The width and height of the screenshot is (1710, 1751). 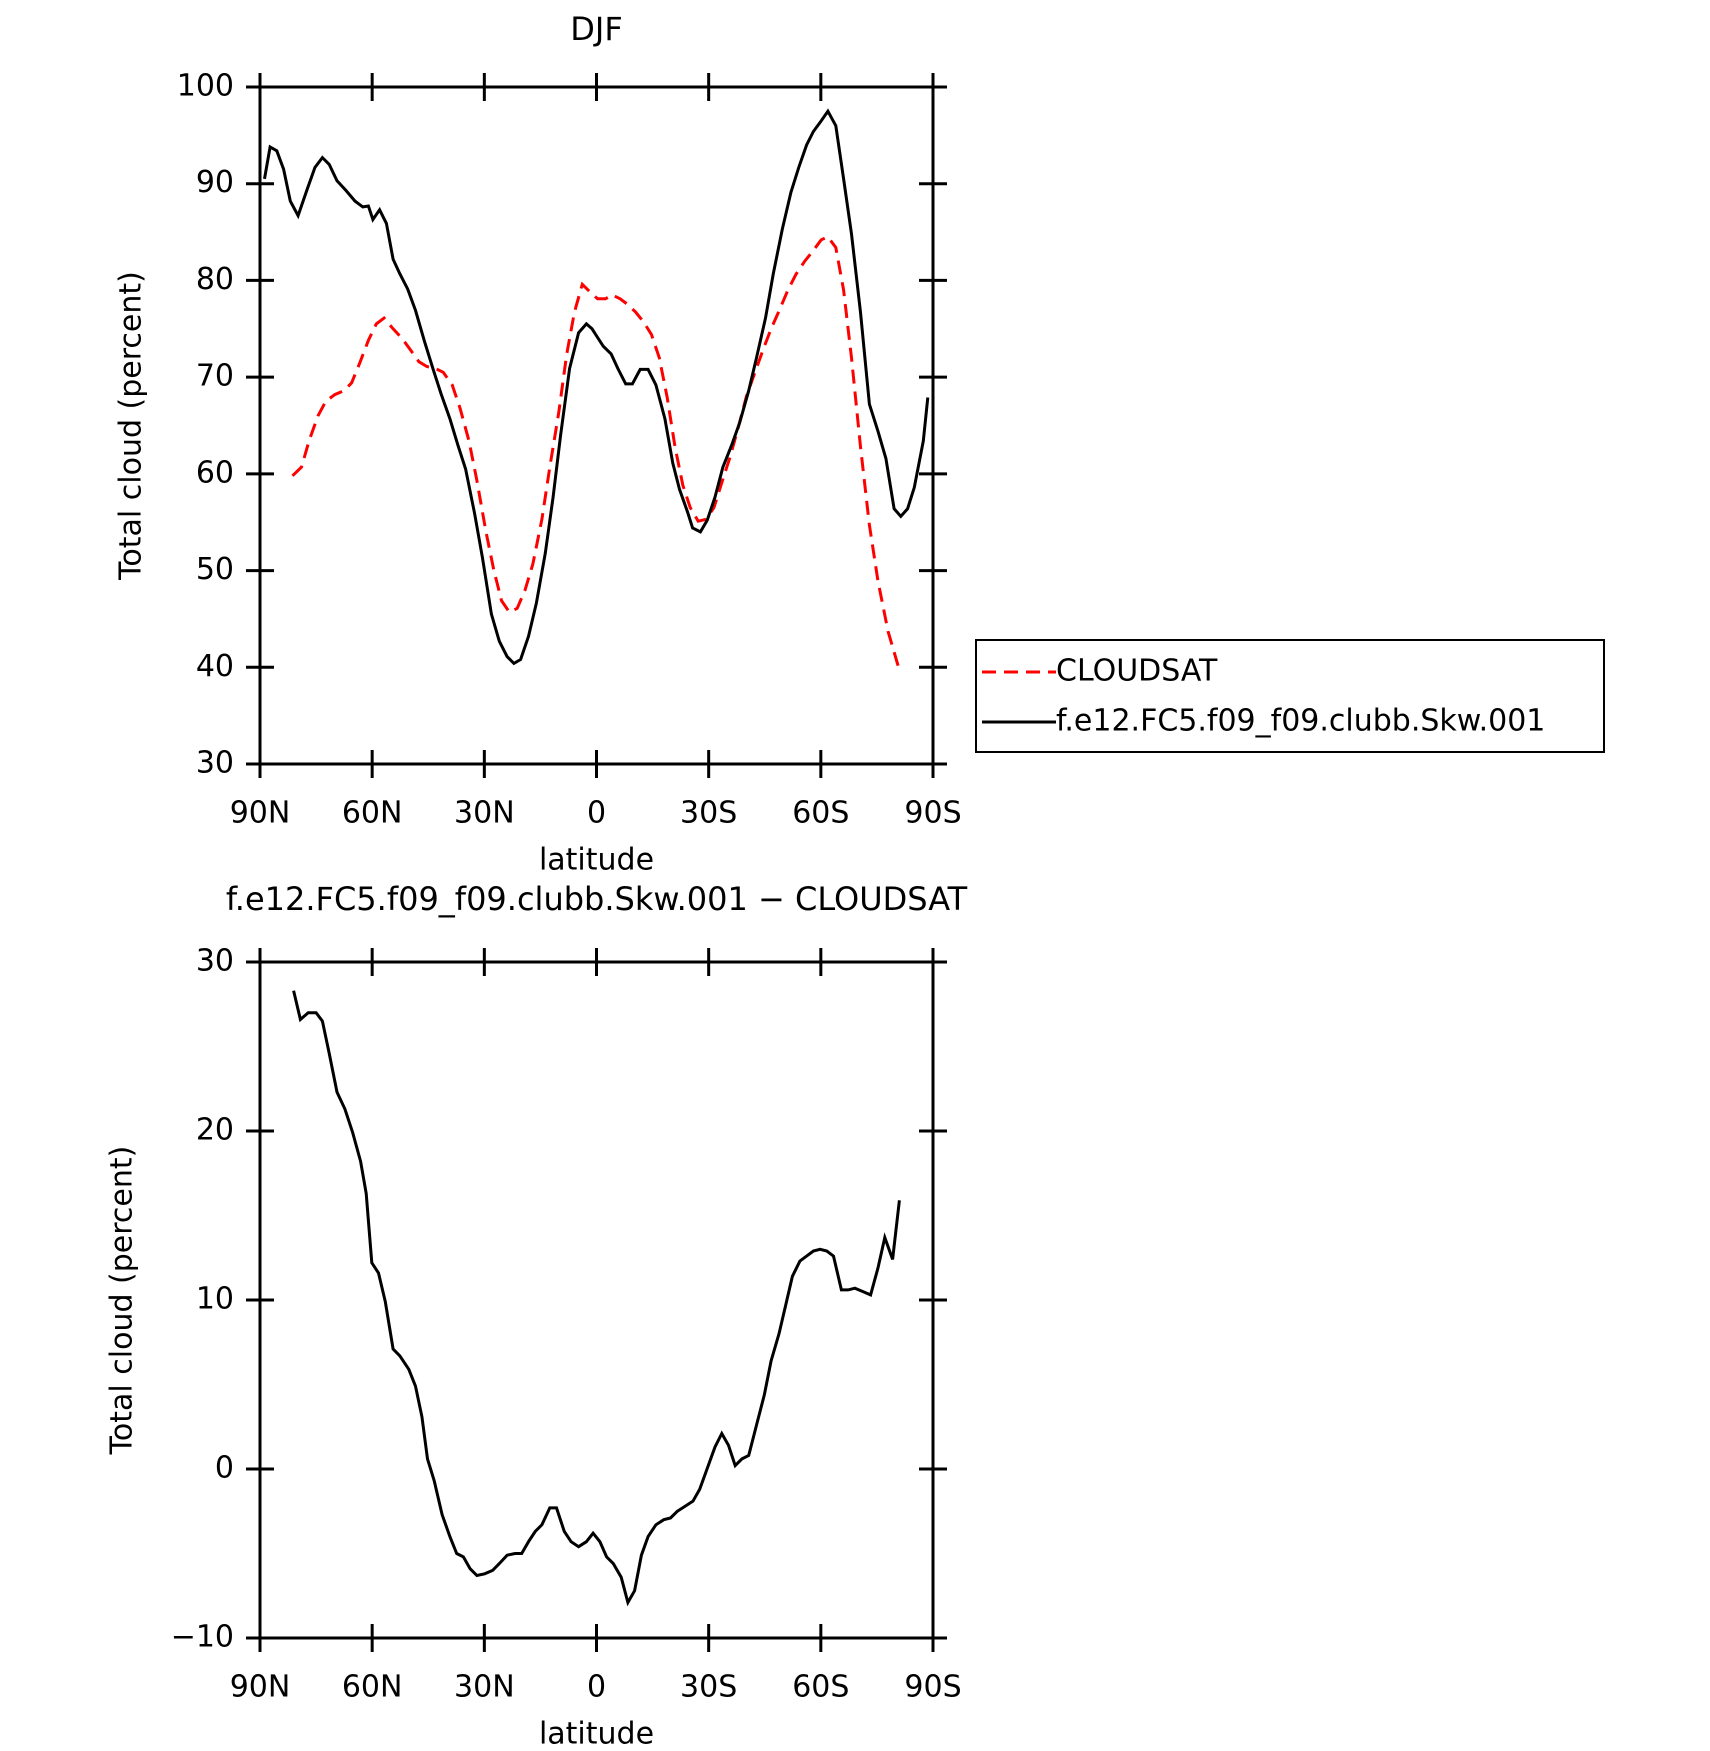 I want to click on y-tick-label: 90, so click(x=215, y=182).